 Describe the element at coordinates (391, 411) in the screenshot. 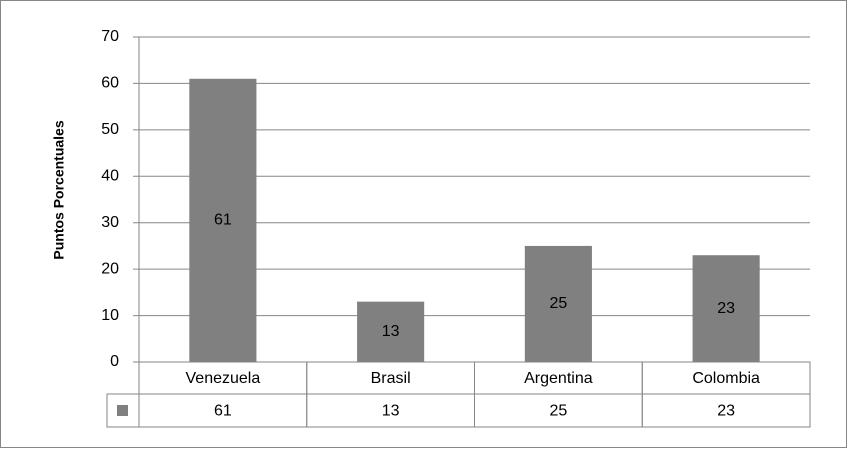

I see `table-value: 13` at that location.